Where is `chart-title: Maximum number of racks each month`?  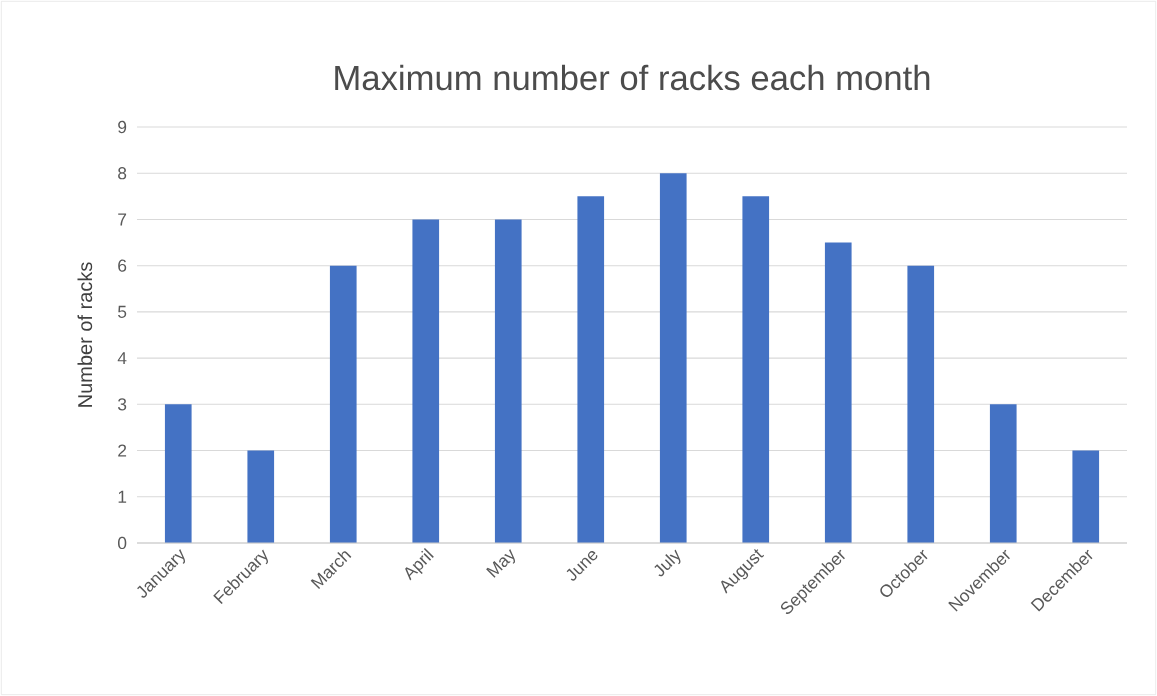
chart-title: Maximum number of racks each month is located at coordinates (632, 77).